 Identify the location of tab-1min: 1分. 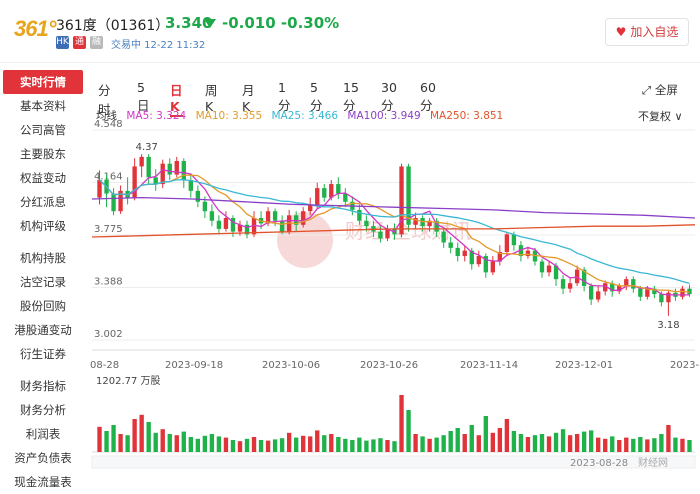
(284, 96).